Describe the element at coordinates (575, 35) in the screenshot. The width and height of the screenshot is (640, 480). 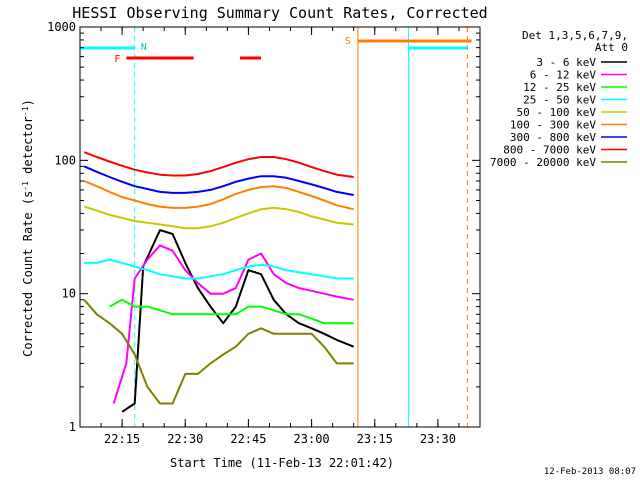
I see `legend-title-line1: Det 1,3,5,6,7,9,` at that location.